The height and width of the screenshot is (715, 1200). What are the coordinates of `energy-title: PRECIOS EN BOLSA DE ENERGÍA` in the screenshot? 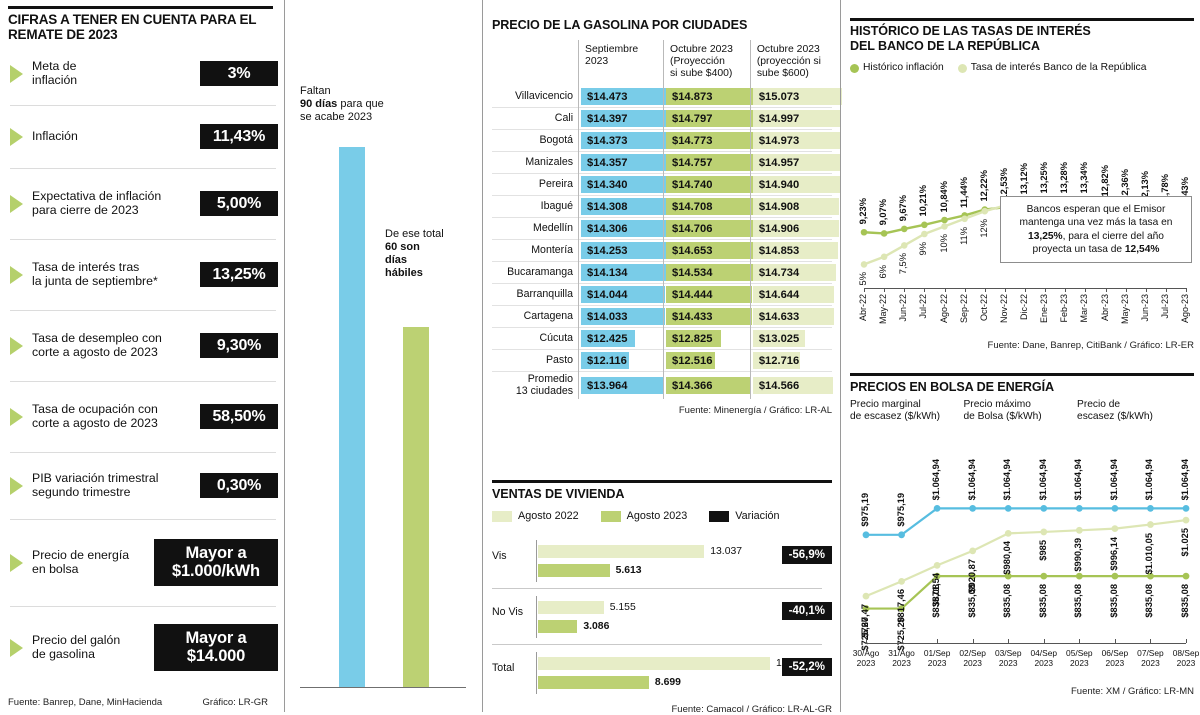 It's located at (952, 387).